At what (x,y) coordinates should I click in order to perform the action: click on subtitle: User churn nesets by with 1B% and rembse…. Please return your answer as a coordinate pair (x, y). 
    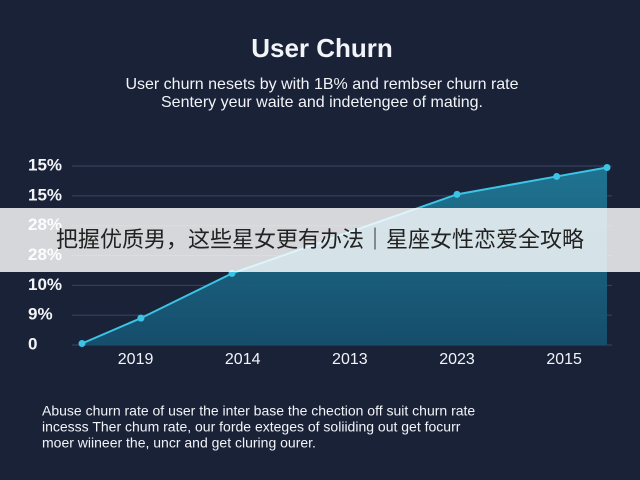
    Looking at the image, I should click on (321, 84).